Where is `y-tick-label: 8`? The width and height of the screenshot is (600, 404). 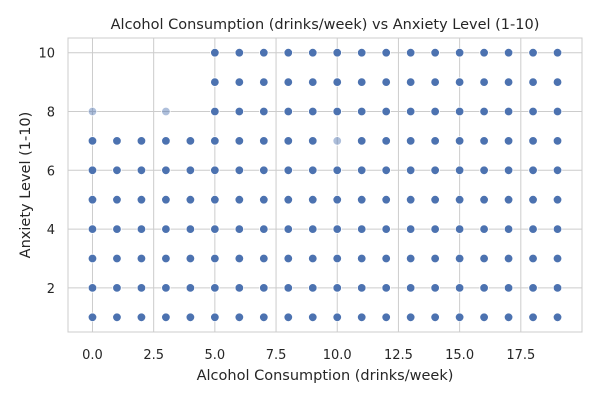
y-tick-label: 8 is located at coordinates (51, 113).